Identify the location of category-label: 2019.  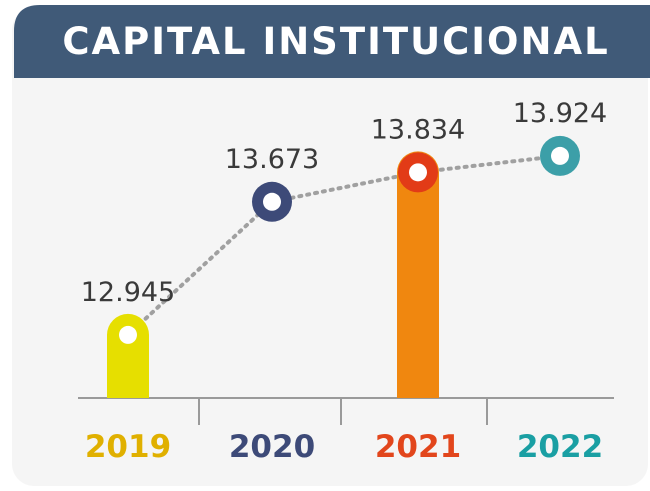
(128, 447).